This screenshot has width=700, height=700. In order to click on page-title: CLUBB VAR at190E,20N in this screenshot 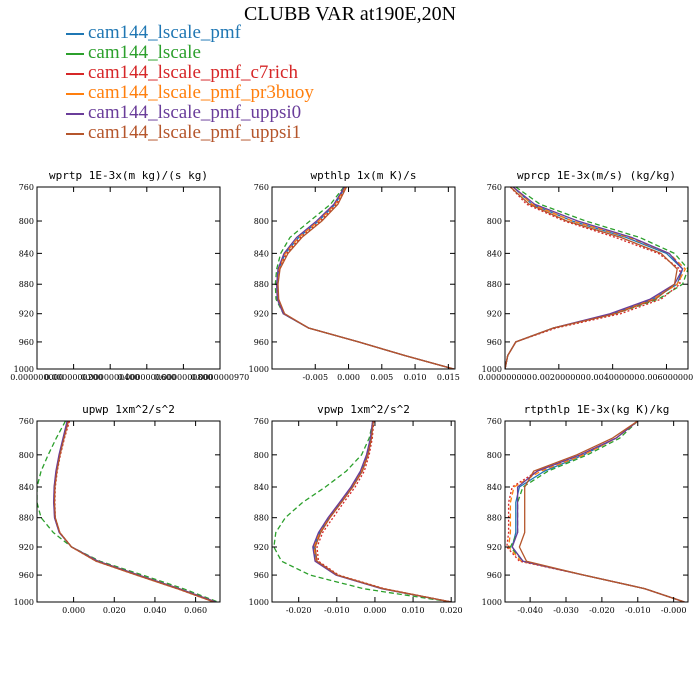, I will do `click(350, 14)`.